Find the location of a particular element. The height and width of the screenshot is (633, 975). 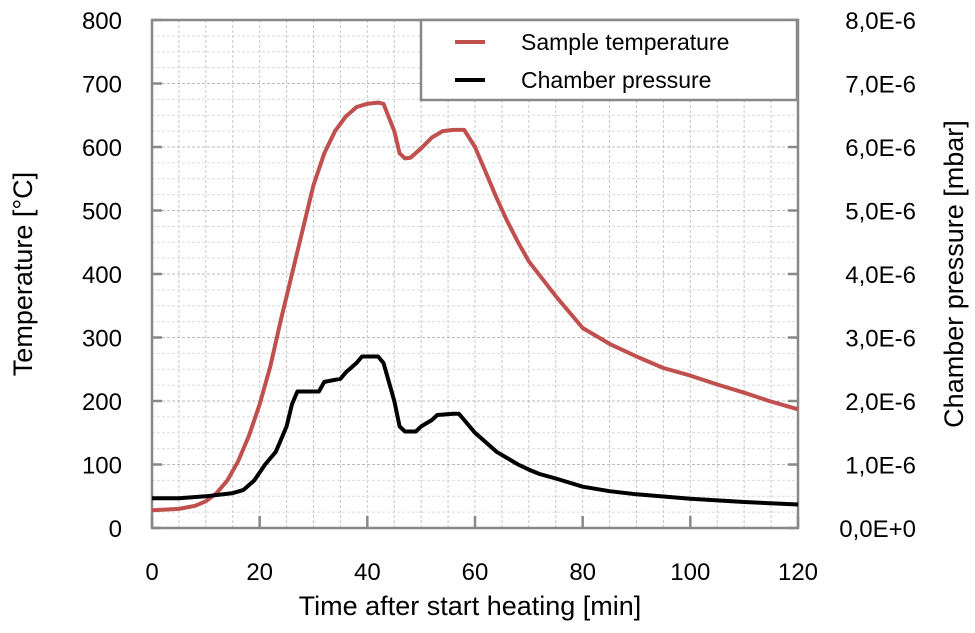

y2-tick-label: 6,0E-6 is located at coordinates (880, 148).